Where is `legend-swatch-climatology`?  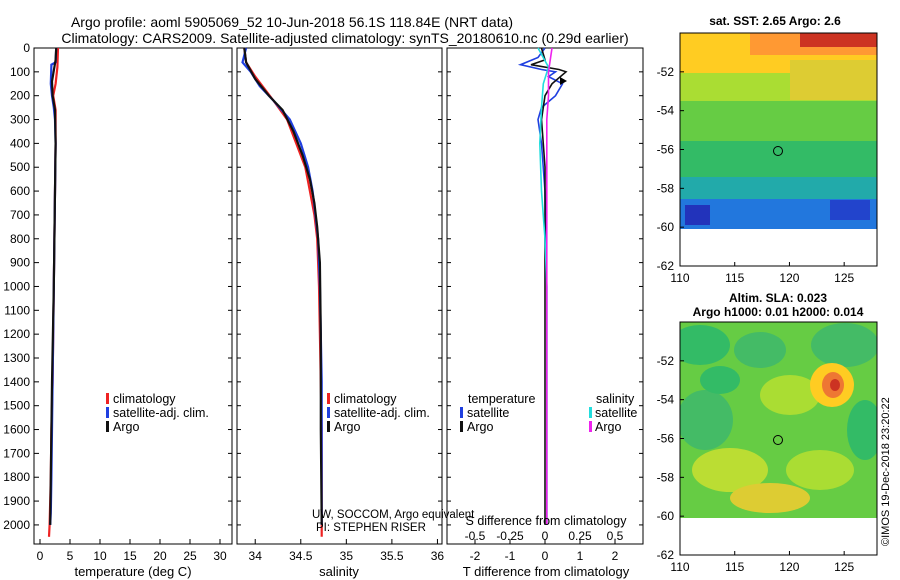
legend-swatch-climatology is located at coordinates (107, 398).